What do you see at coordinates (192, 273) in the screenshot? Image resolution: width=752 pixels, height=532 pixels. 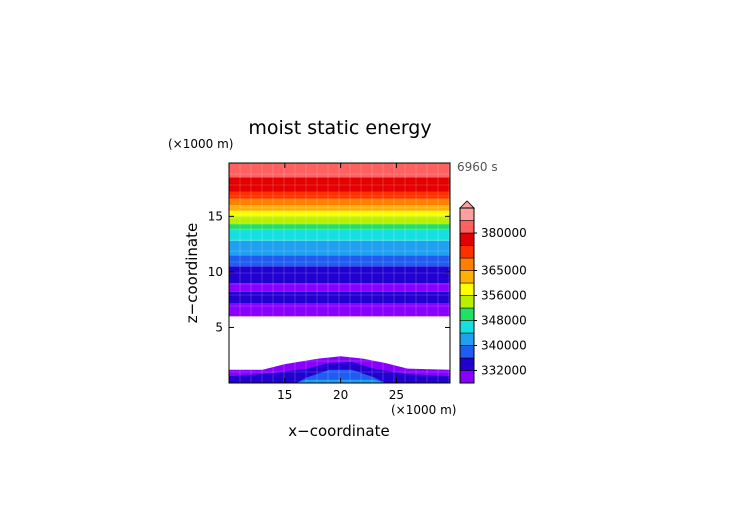 I see `y-axis-label: z−coordinate` at bounding box center [192, 273].